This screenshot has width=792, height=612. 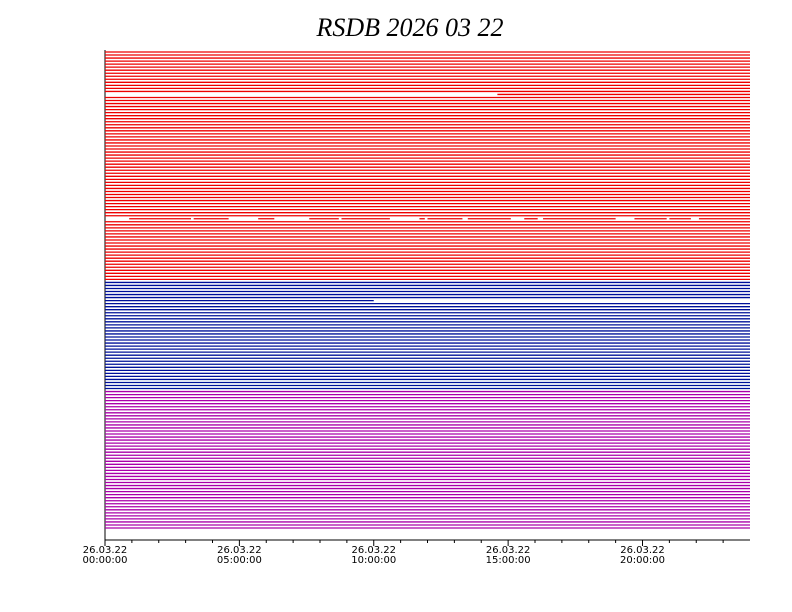 I want to click on x-tick-time: 05:00:00, so click(x=239, y=560).